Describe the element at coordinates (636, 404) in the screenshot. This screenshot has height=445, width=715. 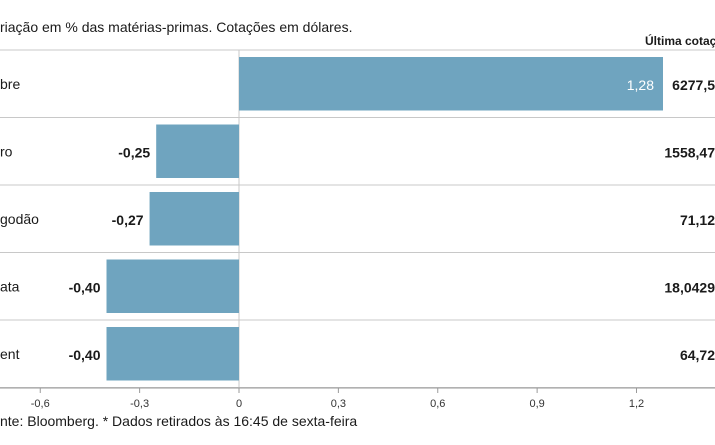
I see `x-tick-label: 1,2` at that location.